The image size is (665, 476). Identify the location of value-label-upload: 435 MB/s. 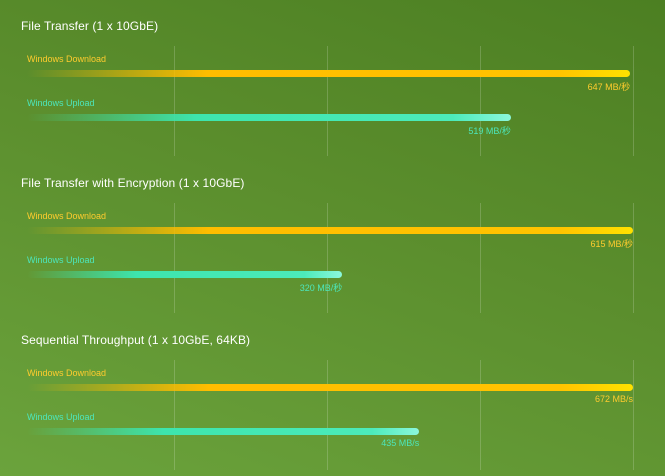
(400, 443).